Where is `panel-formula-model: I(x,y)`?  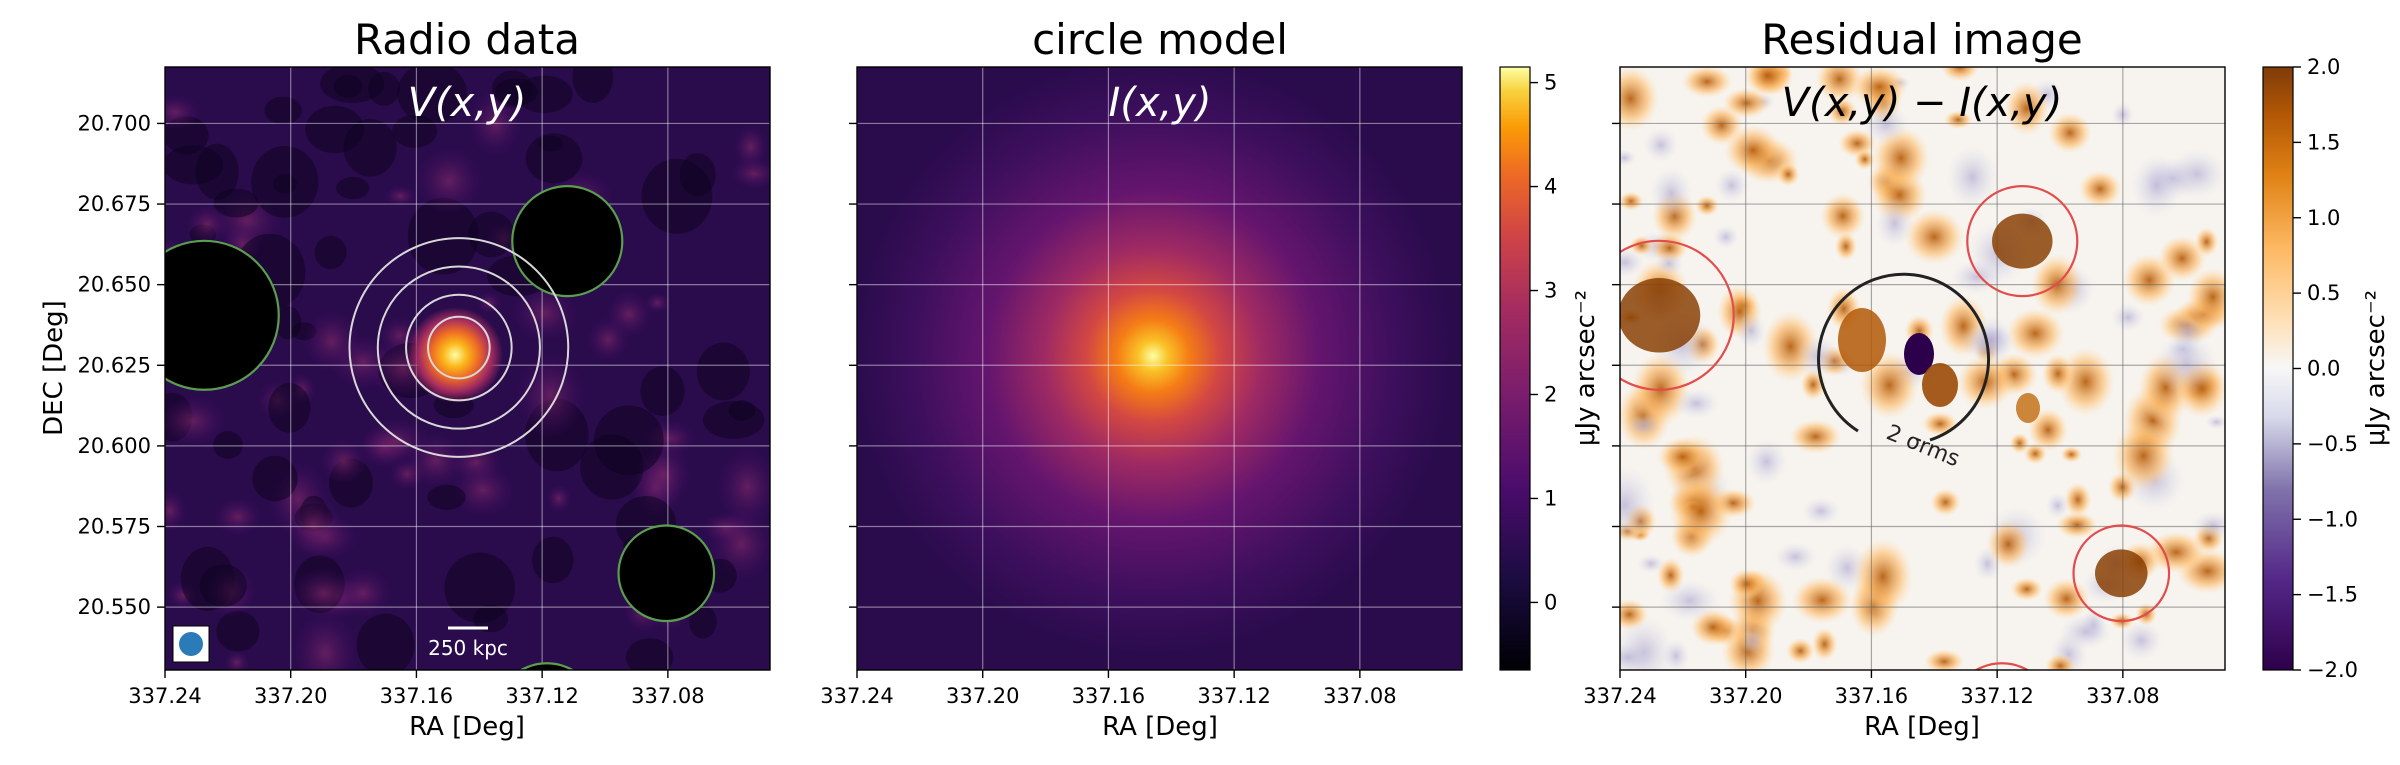 panel-formula-model: I(x,y) is located at coordinates (1159, 103).